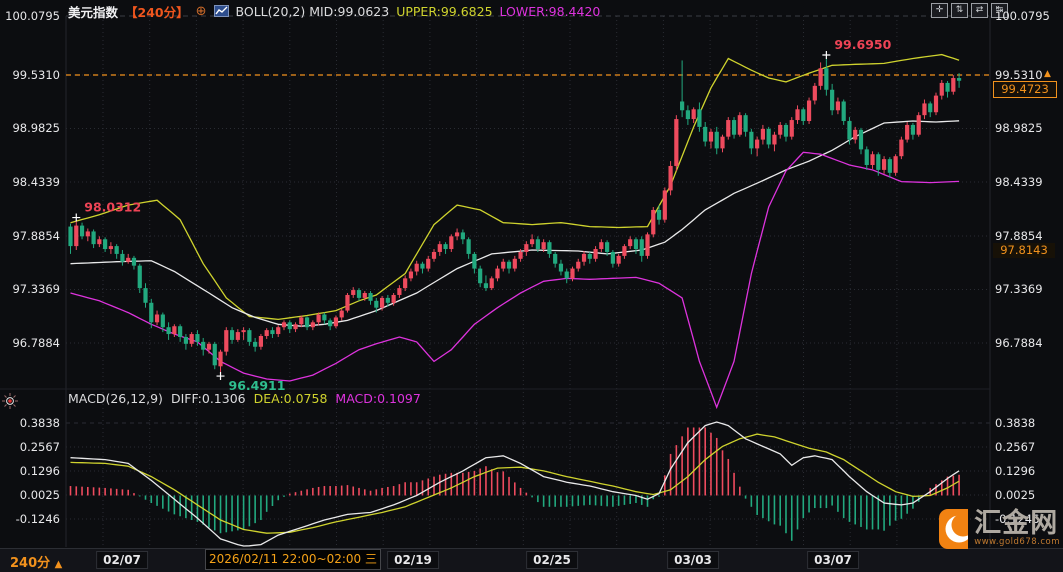  Describe the element at coordinates (969, 10) in the screenshot. I see `chart-toolbar: ✛ ⇅ ⇄ ↹` at that location.